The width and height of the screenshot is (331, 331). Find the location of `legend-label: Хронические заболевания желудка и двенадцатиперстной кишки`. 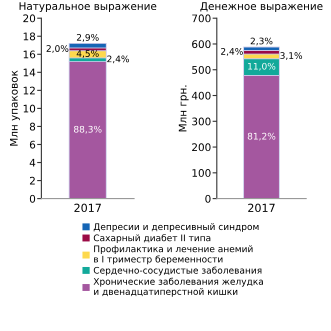

legend-label: Хронические заболевания желудка и двенадцатиперстной кишки is located at coordinates (178, 287).